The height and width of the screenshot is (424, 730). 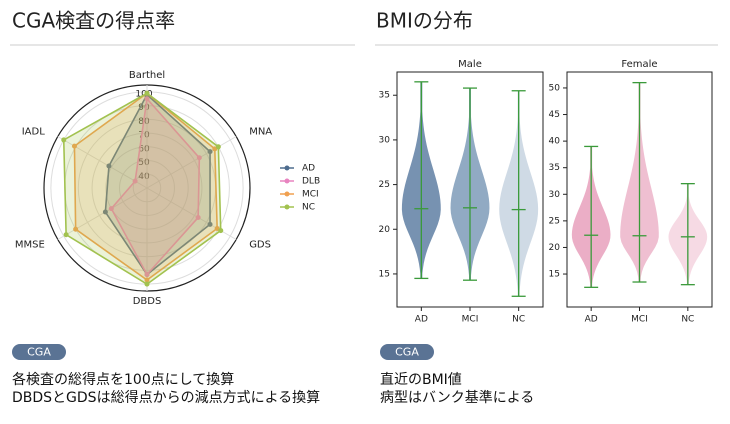 I want to click on heading: BMIの分布, so click(x=424, y=21).